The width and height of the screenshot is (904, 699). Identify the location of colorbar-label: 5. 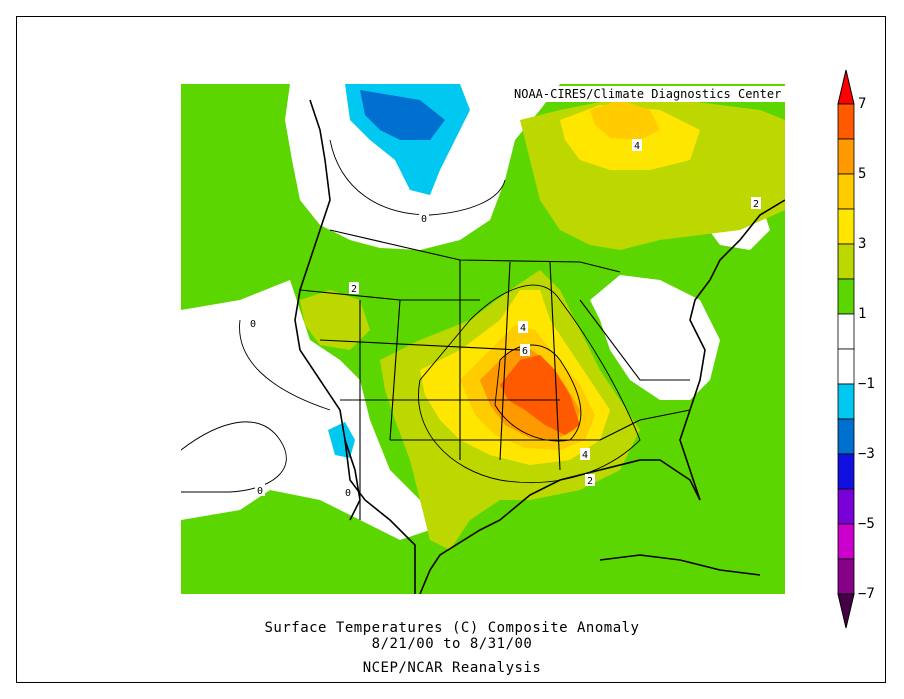
(862, 174).